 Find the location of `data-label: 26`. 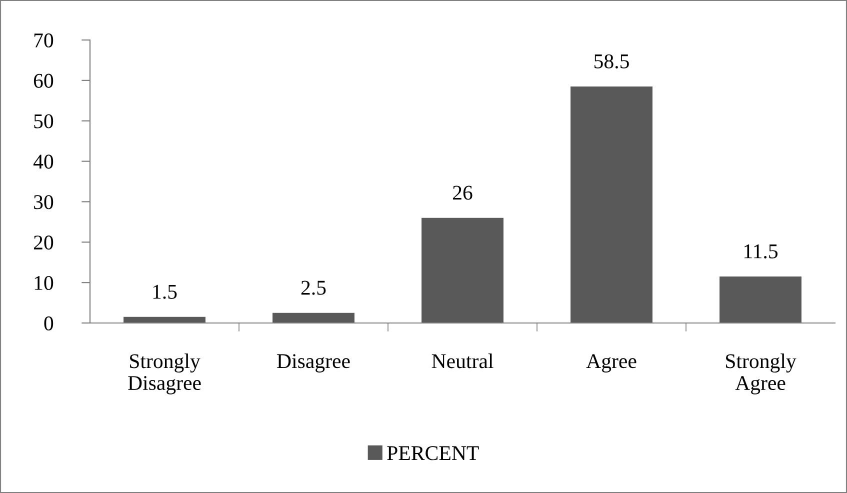

data-label: 26 is located at coordinates (462, 193).